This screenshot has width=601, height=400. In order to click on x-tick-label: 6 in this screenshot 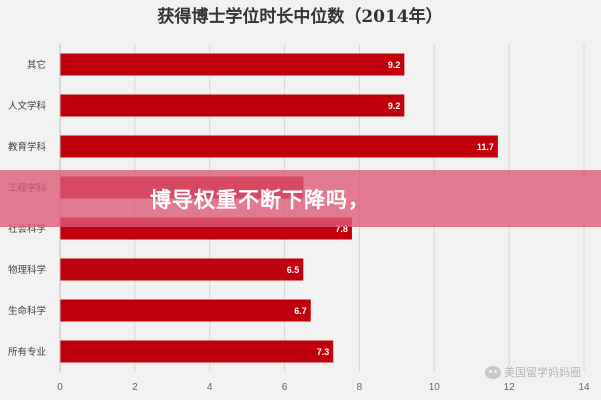, I will do `click(285, 387)`.